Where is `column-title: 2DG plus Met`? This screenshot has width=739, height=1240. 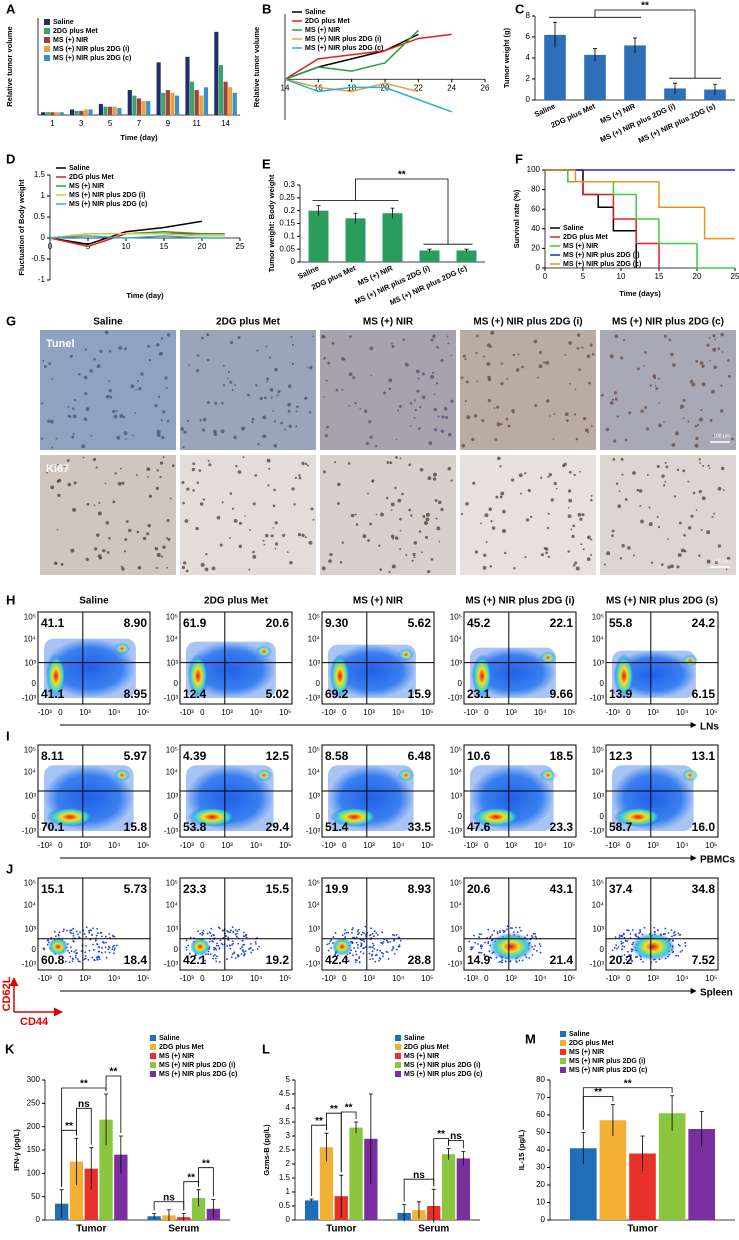 column-title: 2DG plus Met is located at coordinates (248, 322).